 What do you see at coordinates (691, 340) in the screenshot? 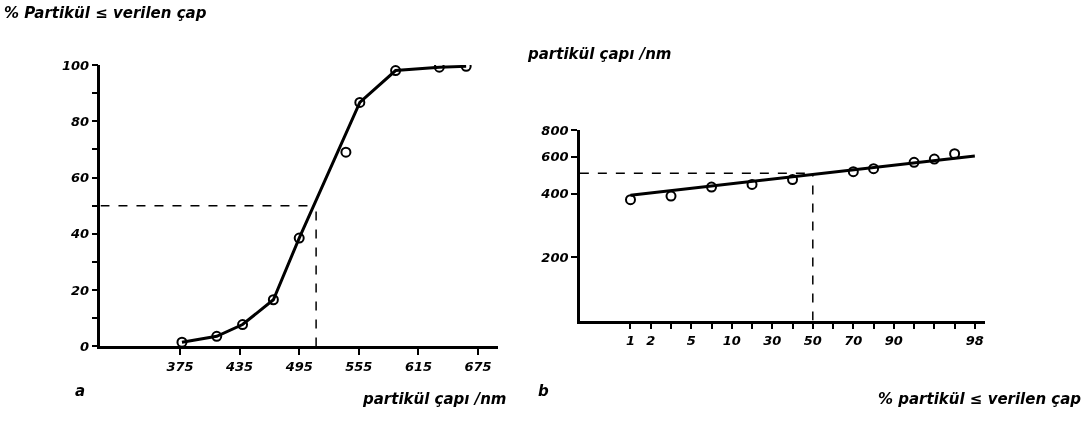
I see `x-tick-label: 5` at bounding box center [691, 340].